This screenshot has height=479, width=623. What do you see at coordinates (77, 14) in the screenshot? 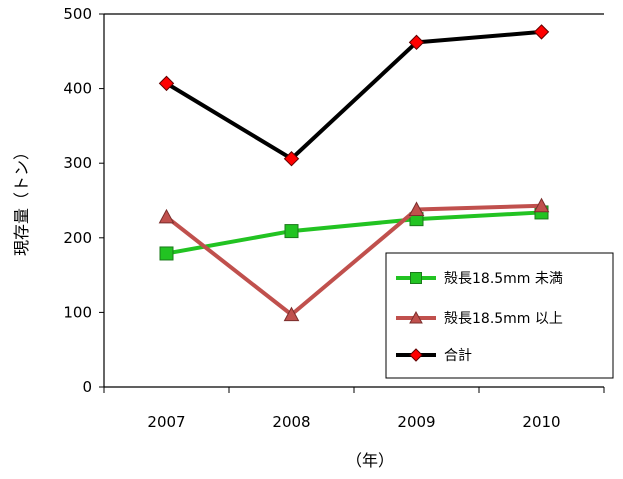
I see `y-tick-label: 500` at bounding box center [77, 14].